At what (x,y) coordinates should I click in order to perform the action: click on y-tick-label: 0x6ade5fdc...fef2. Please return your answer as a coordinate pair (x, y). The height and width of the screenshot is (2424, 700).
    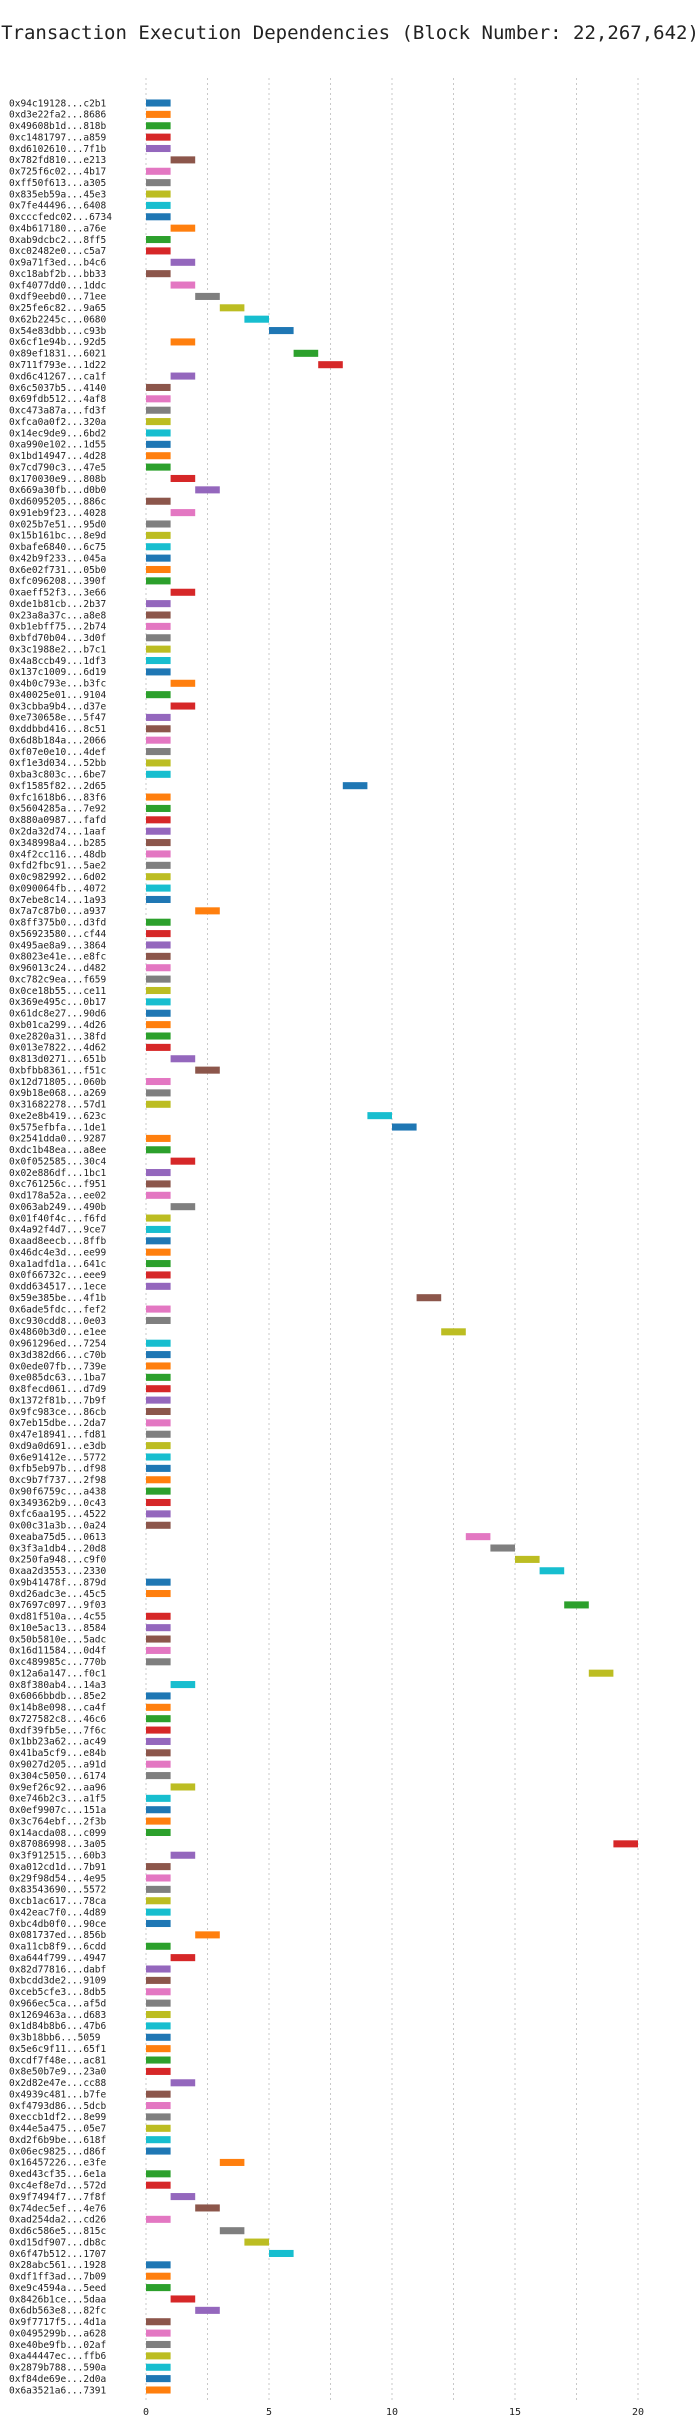
    Looking at the image, I should click on (57, 1309).